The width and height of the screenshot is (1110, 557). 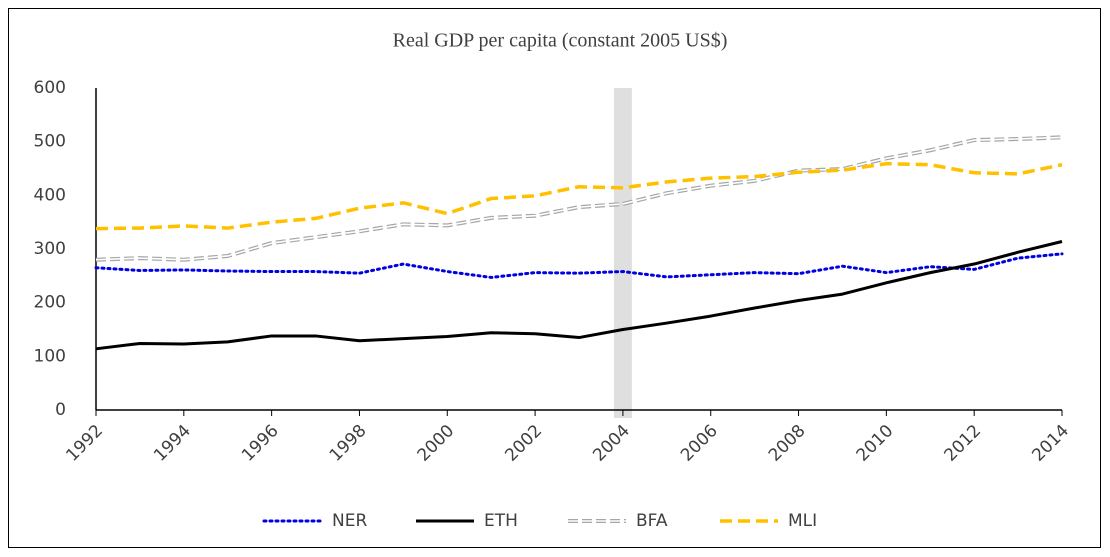 I want to click on y-tick-label: 300, so click(x=50, y=249).